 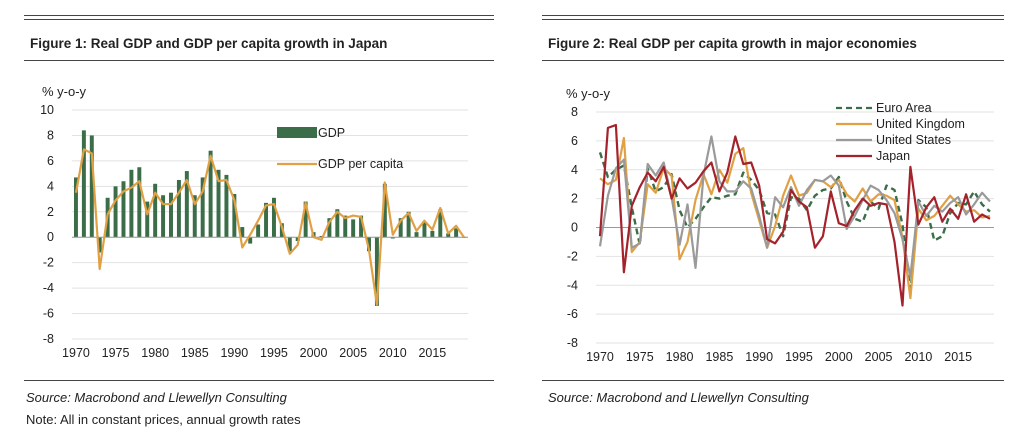 What do you see at coordinates (913, 140) in the screenshot?
I see `legend-united-states-label: United States` at bounding box center [913, 140].